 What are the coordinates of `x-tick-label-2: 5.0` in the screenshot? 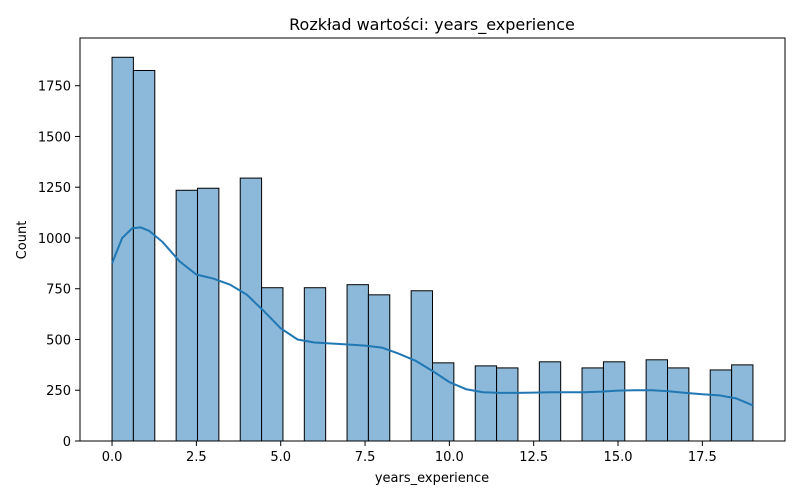 It's located at (280, 457).